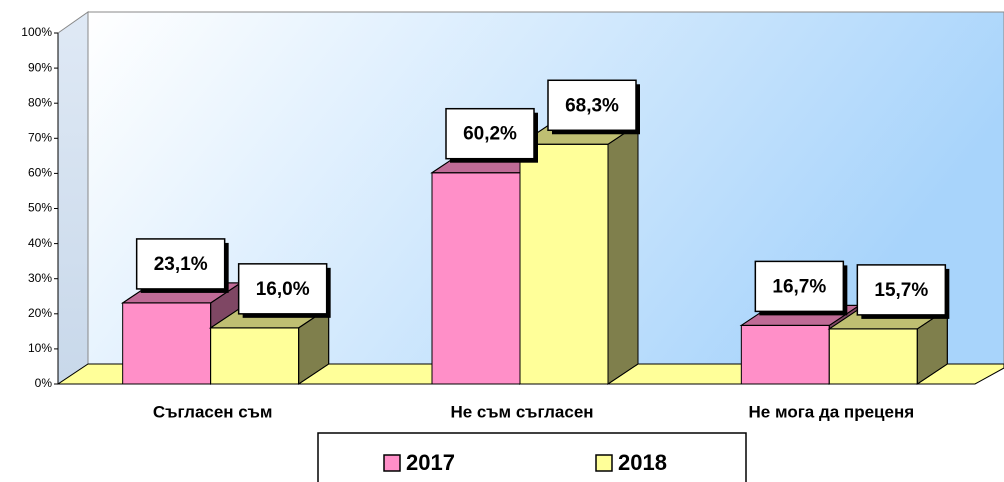 Image resolution: width=1004 pixels, height=482 pixels. I want to click on legend-label: 2018, so click(642, 462).